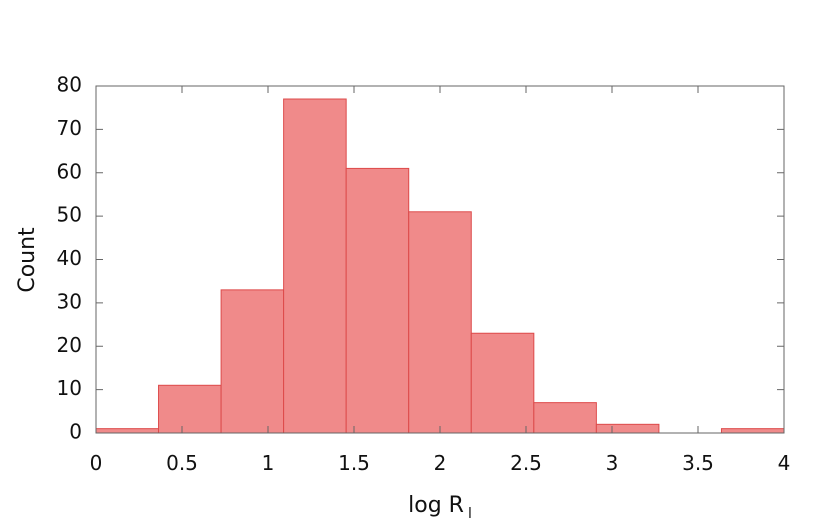  I want to click on x-tick-label-1: 0.5, so click(182, 463).